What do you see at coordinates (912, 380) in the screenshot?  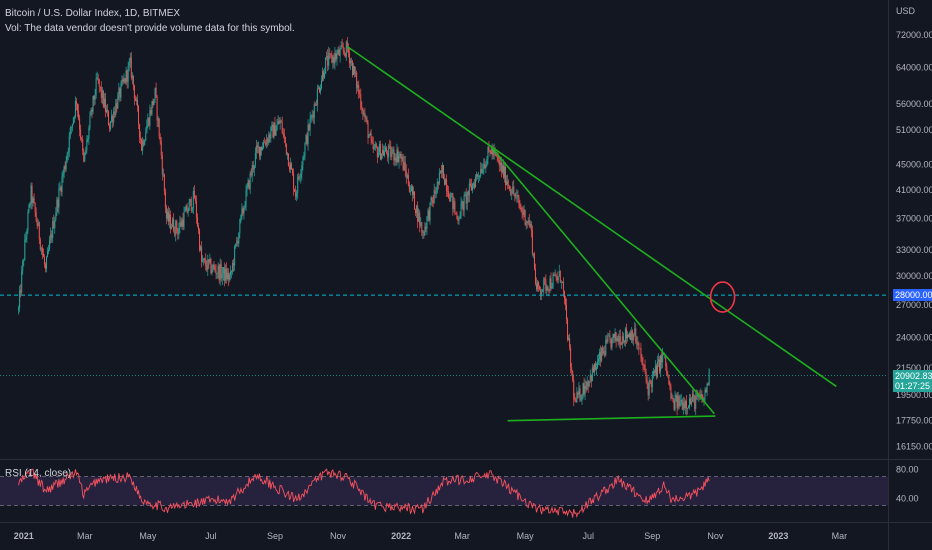 I see `last-price-tag: 20902.83 01:27:25` at bounding box center [912, 380].